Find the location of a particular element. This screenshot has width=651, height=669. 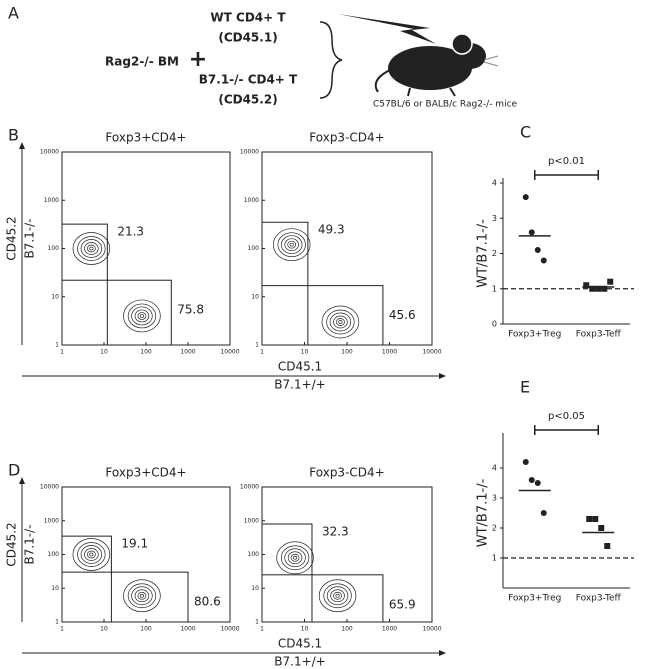

x-tick-label: Foxp3+Treg is located at coordinates (534, 335).